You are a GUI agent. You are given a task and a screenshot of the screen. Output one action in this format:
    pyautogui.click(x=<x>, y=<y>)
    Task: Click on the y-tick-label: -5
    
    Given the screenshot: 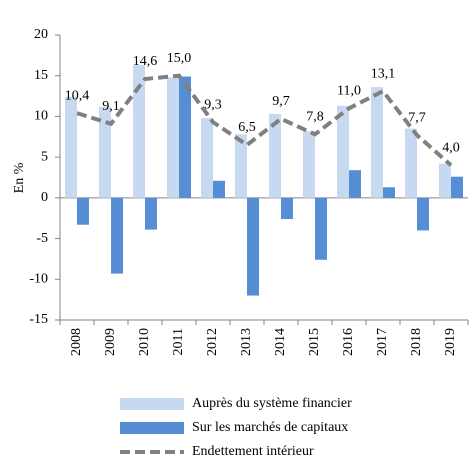 What is the action you would take?
    pyautogui.click(x=42, y=238)
    